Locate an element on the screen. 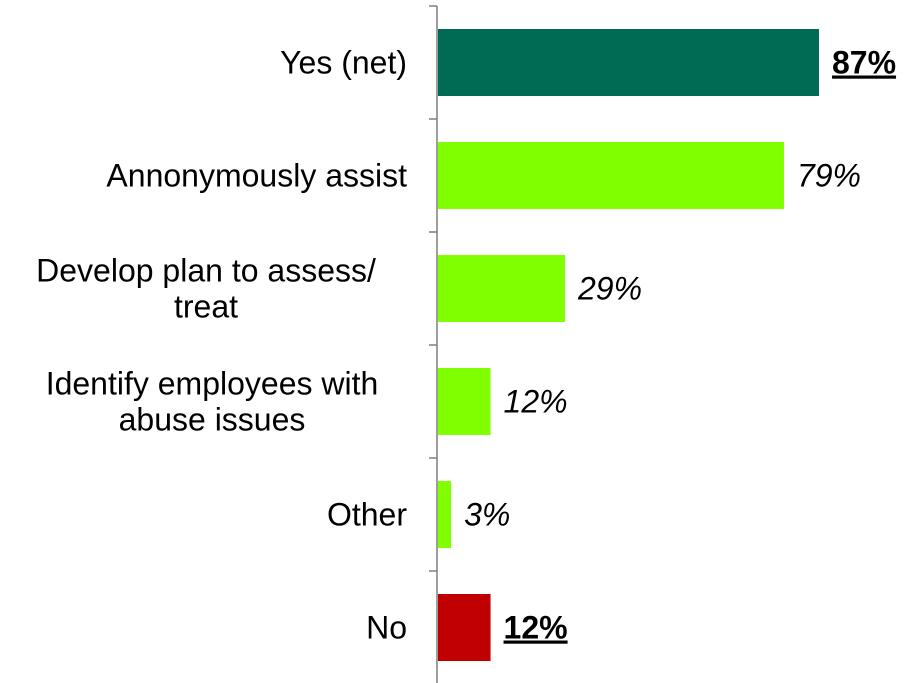  axis-layer is located at coordinates (433, 344).